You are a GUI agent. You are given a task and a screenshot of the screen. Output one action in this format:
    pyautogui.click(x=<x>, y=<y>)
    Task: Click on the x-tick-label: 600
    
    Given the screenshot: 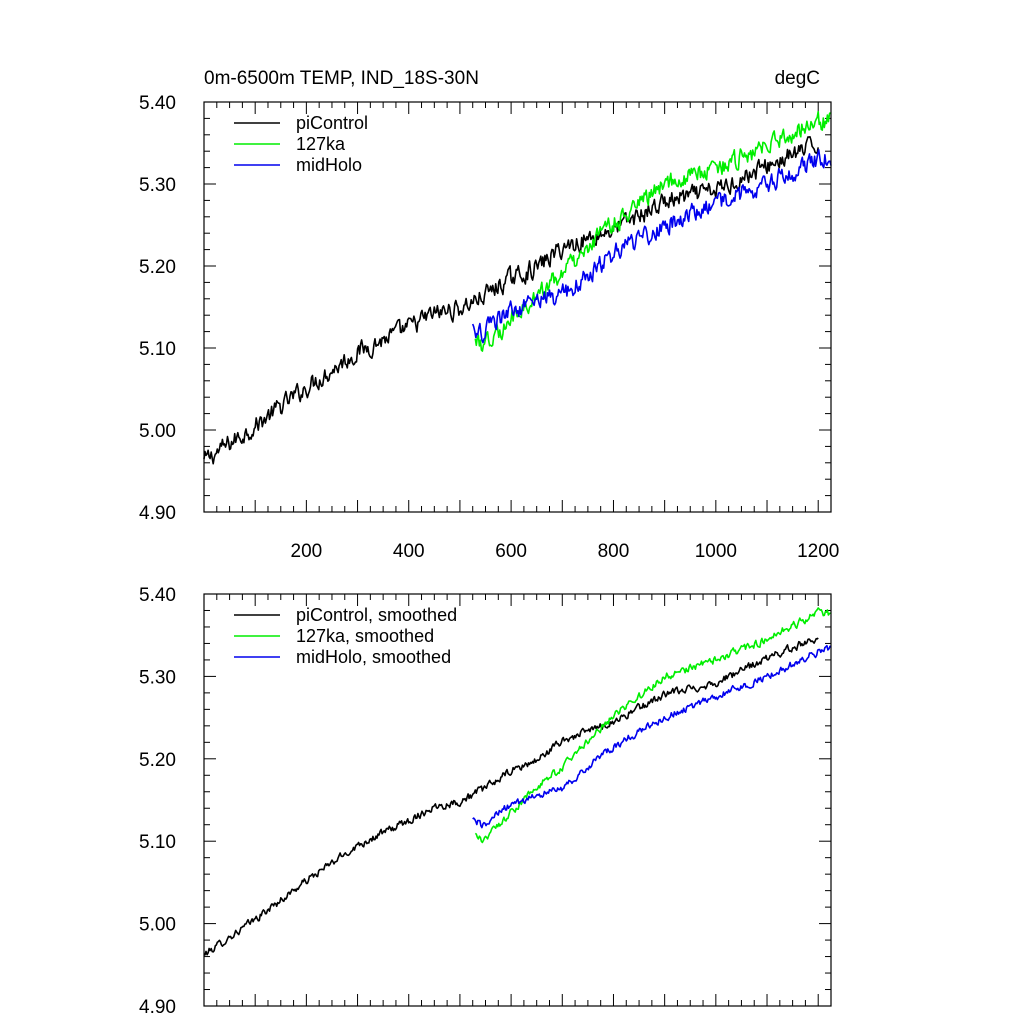 What is the action you would take?
    pyautogui.click(x=511, y=551)
    